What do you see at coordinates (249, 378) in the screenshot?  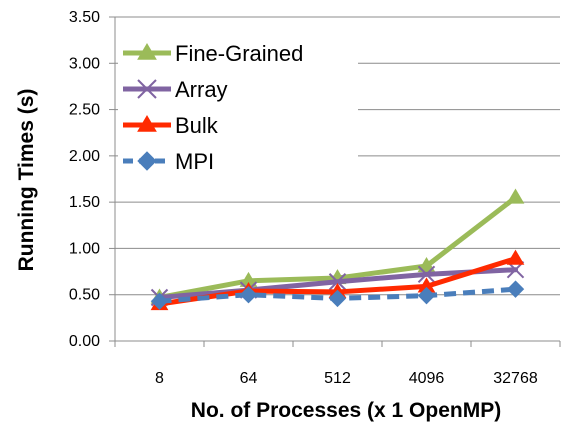 I see `x-tick-label: 64` at bounding box center [249, 378].